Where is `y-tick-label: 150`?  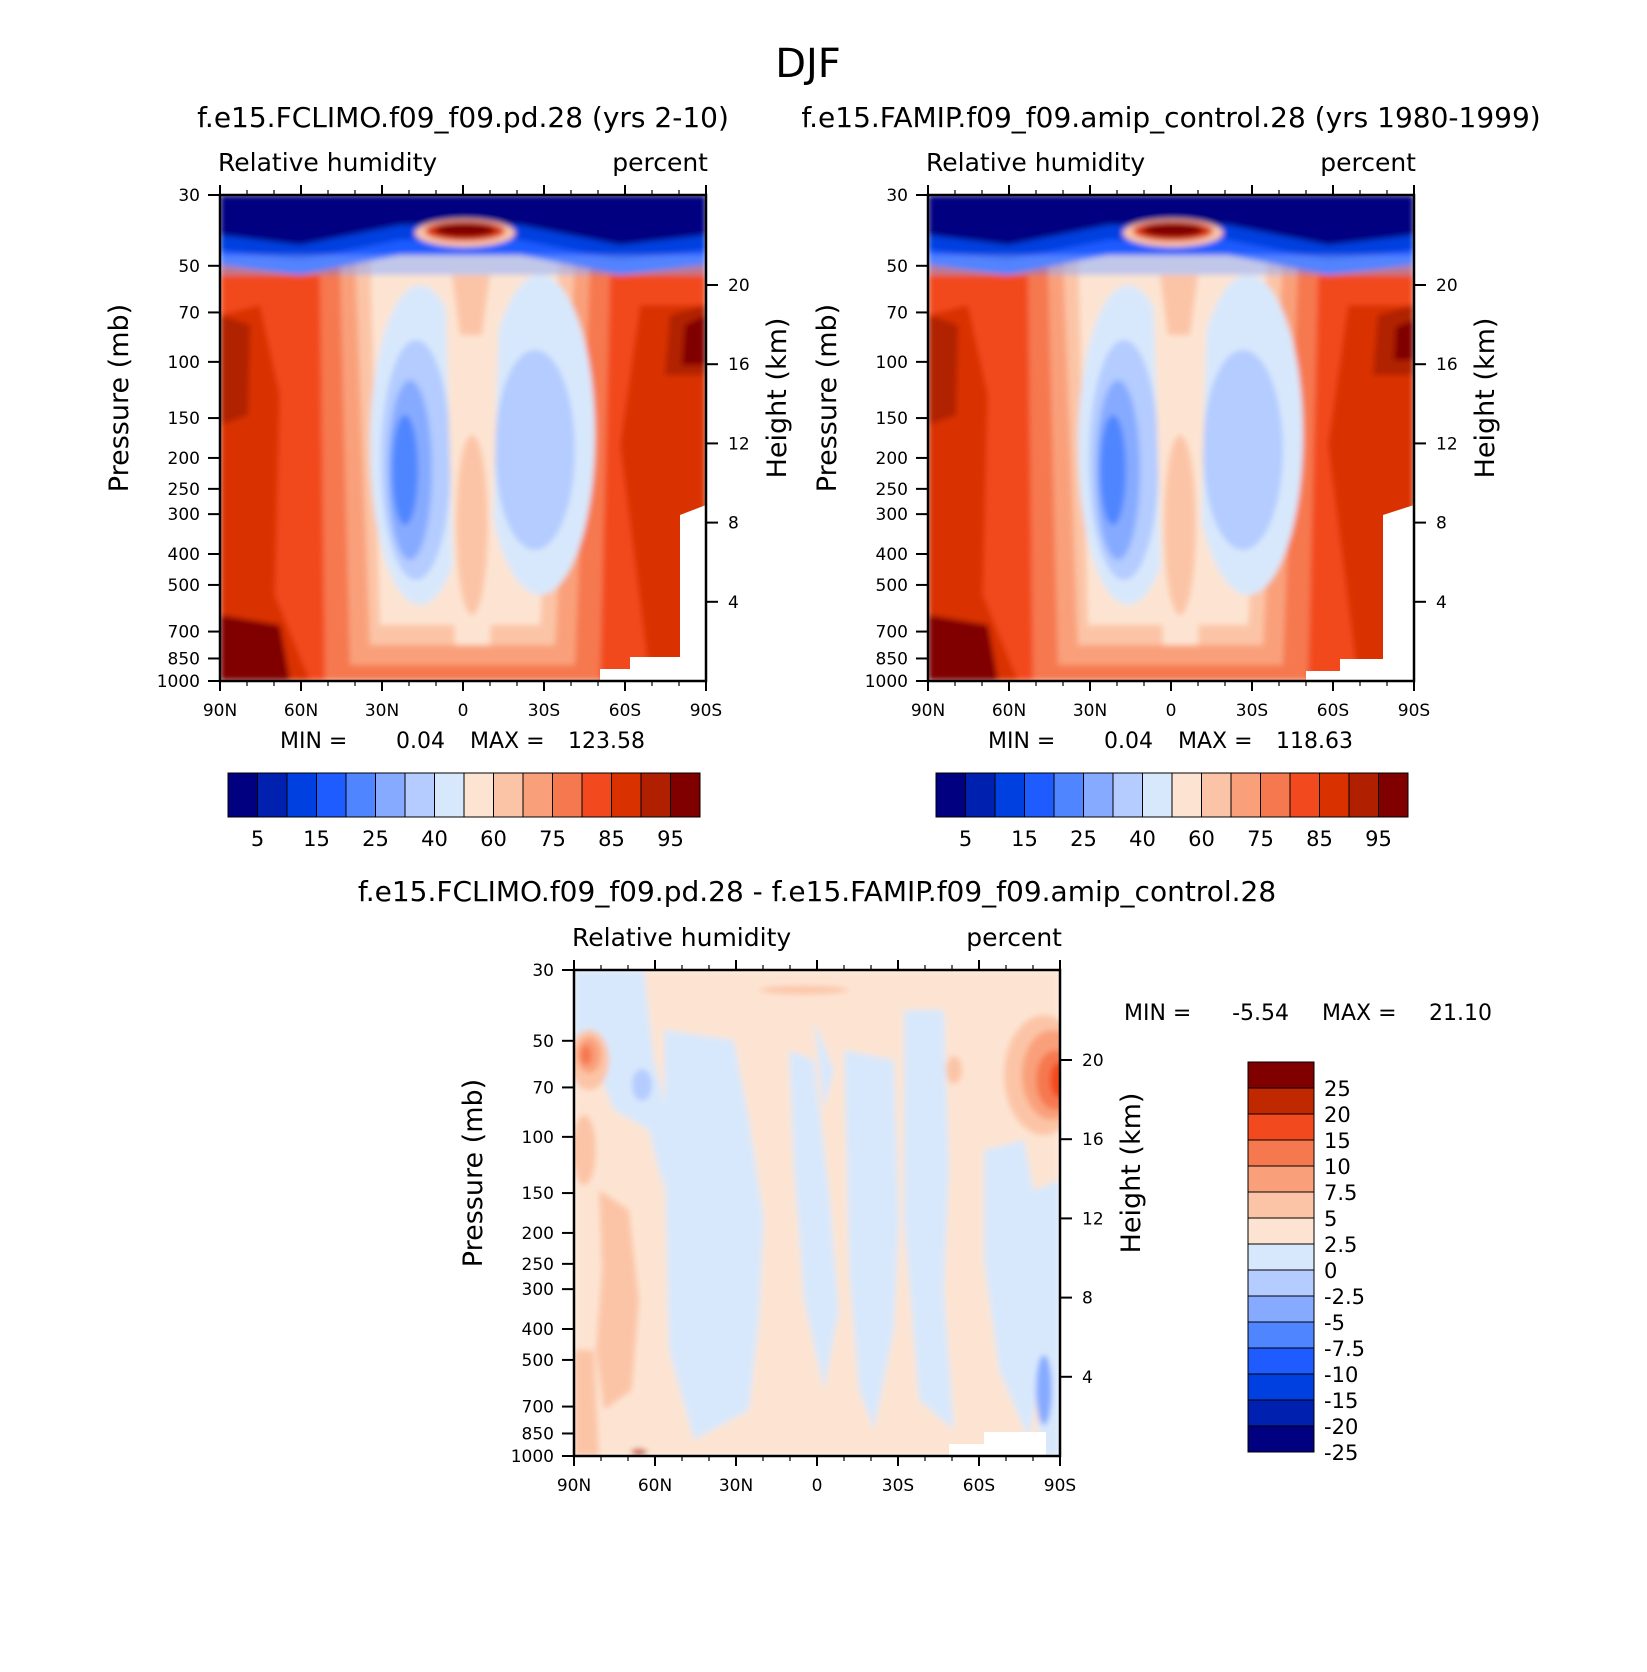
y-tick-label: 150 is located at coordinates (184, 419).